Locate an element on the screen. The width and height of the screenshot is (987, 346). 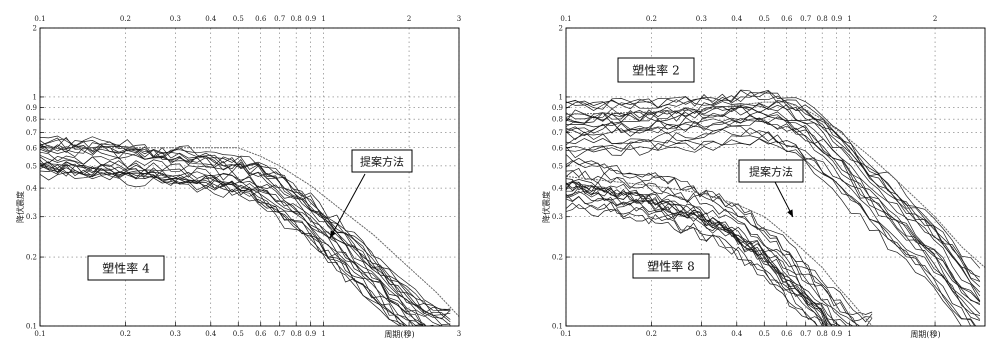
x-tick-label-top: 0.7 is located at coordinates (805, 19).